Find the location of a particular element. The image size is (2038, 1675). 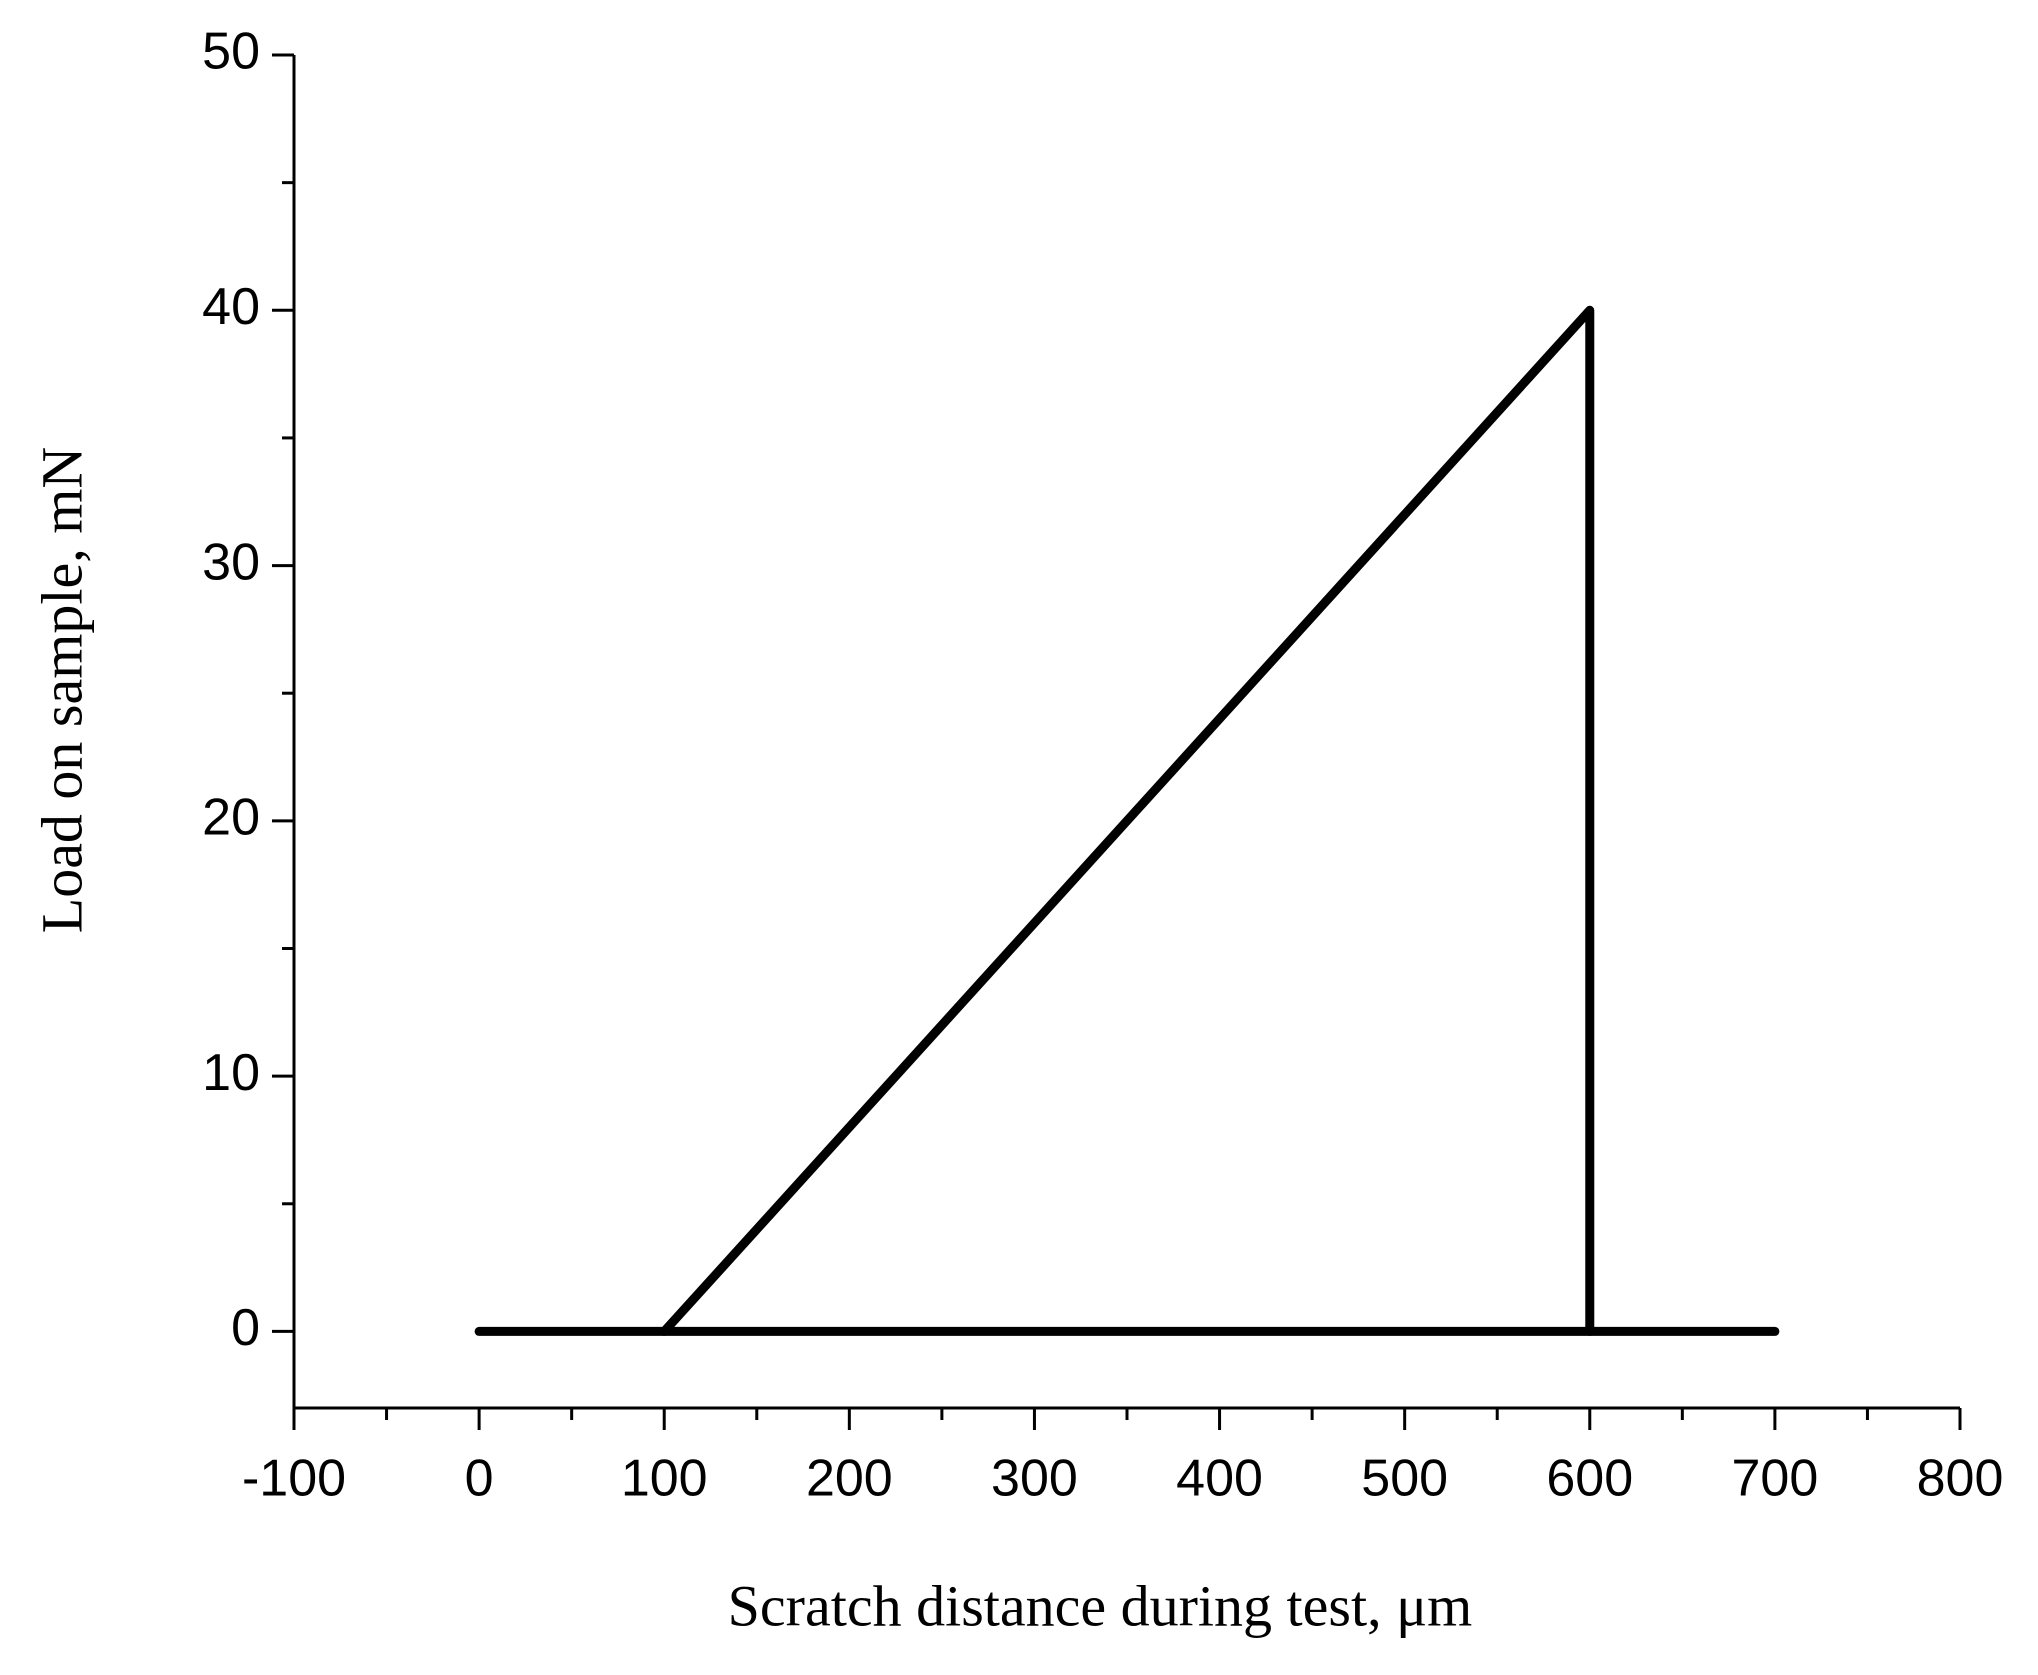

x-tick-label: 300 is located at coordinates (1034, 1479).